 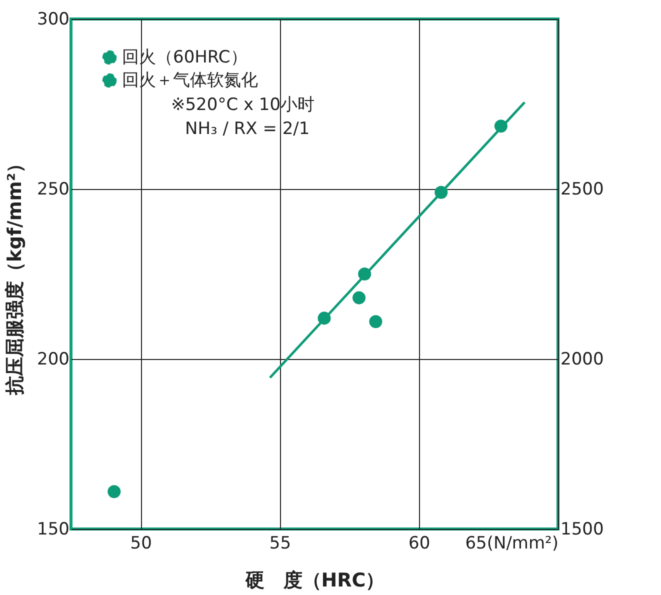 I want to click on y2-tick-label: 2000, so click(x=582, y=360).